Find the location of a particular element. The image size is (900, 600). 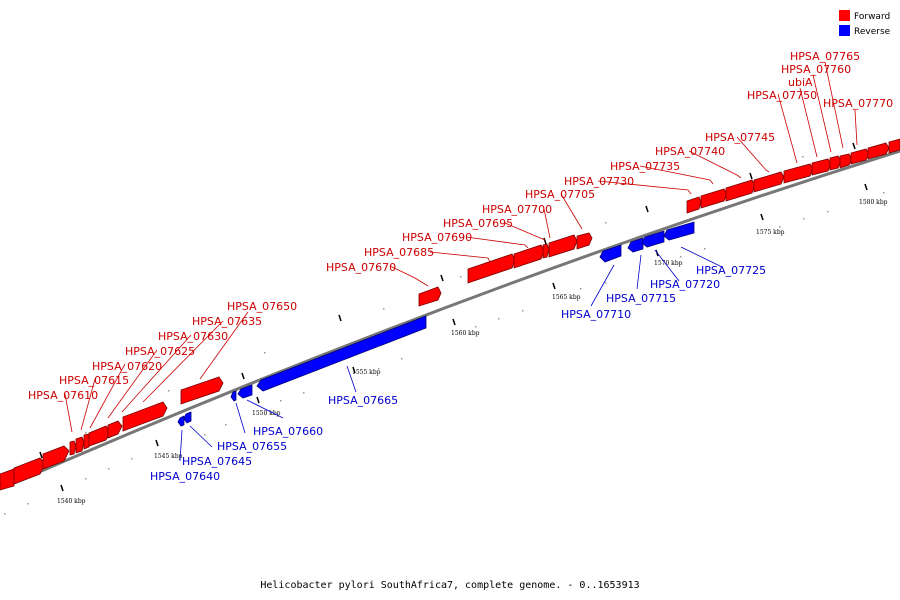

gene-label-forward: HPSA_07705 is located at coordinates (560, 194).